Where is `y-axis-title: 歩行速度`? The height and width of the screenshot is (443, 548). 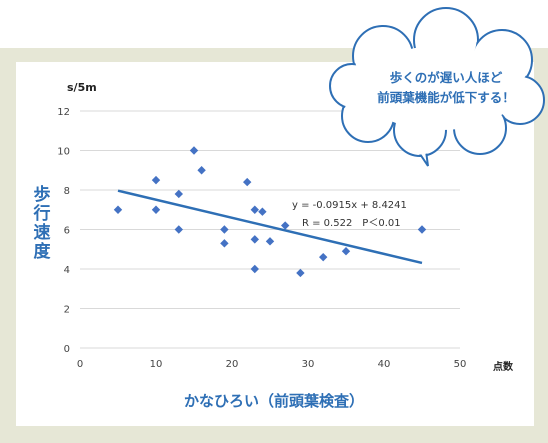
y-axis-title: 歩行速度 is located at coordinates (42, 223).